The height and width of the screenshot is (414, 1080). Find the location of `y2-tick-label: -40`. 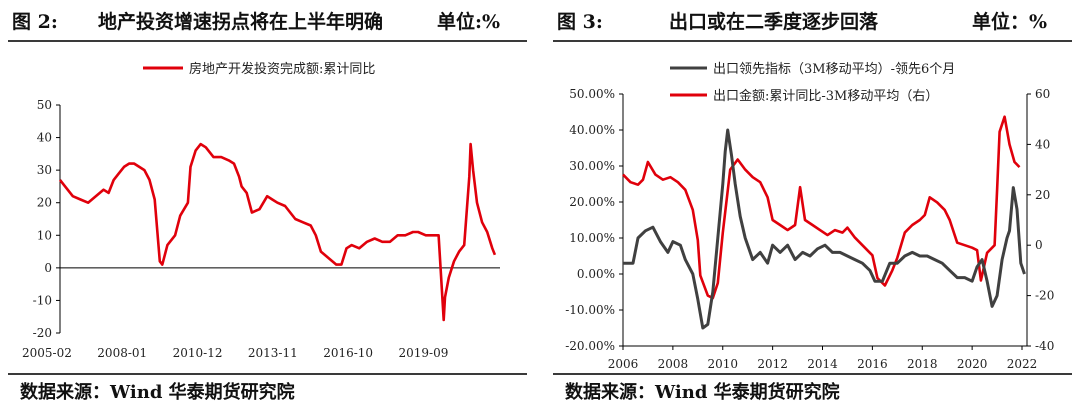

y2-tick-label: -40 is located at coordinates (1044, 346).